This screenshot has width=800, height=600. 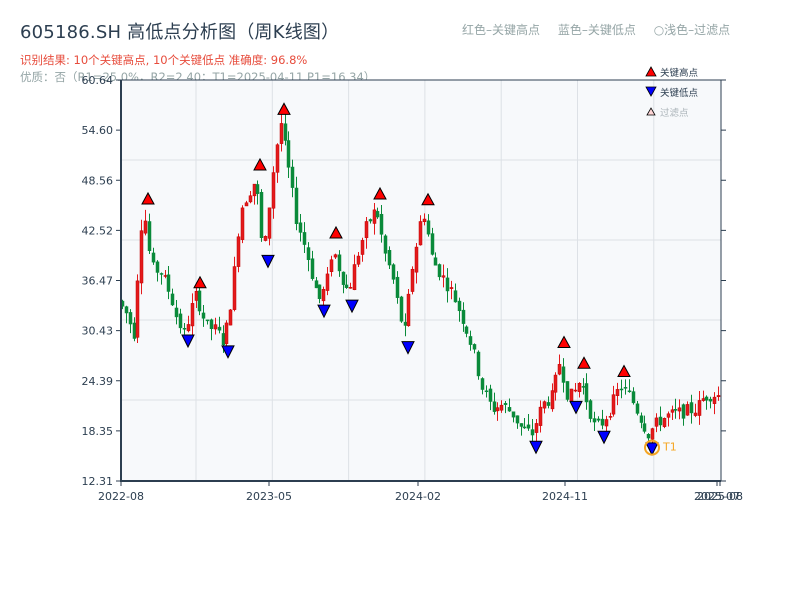 What do you see at coordinates (692, 30) in the screenshot?
I see `legend-light-filtered: ○浅色–过滤点` at bounding box center [692, 30].